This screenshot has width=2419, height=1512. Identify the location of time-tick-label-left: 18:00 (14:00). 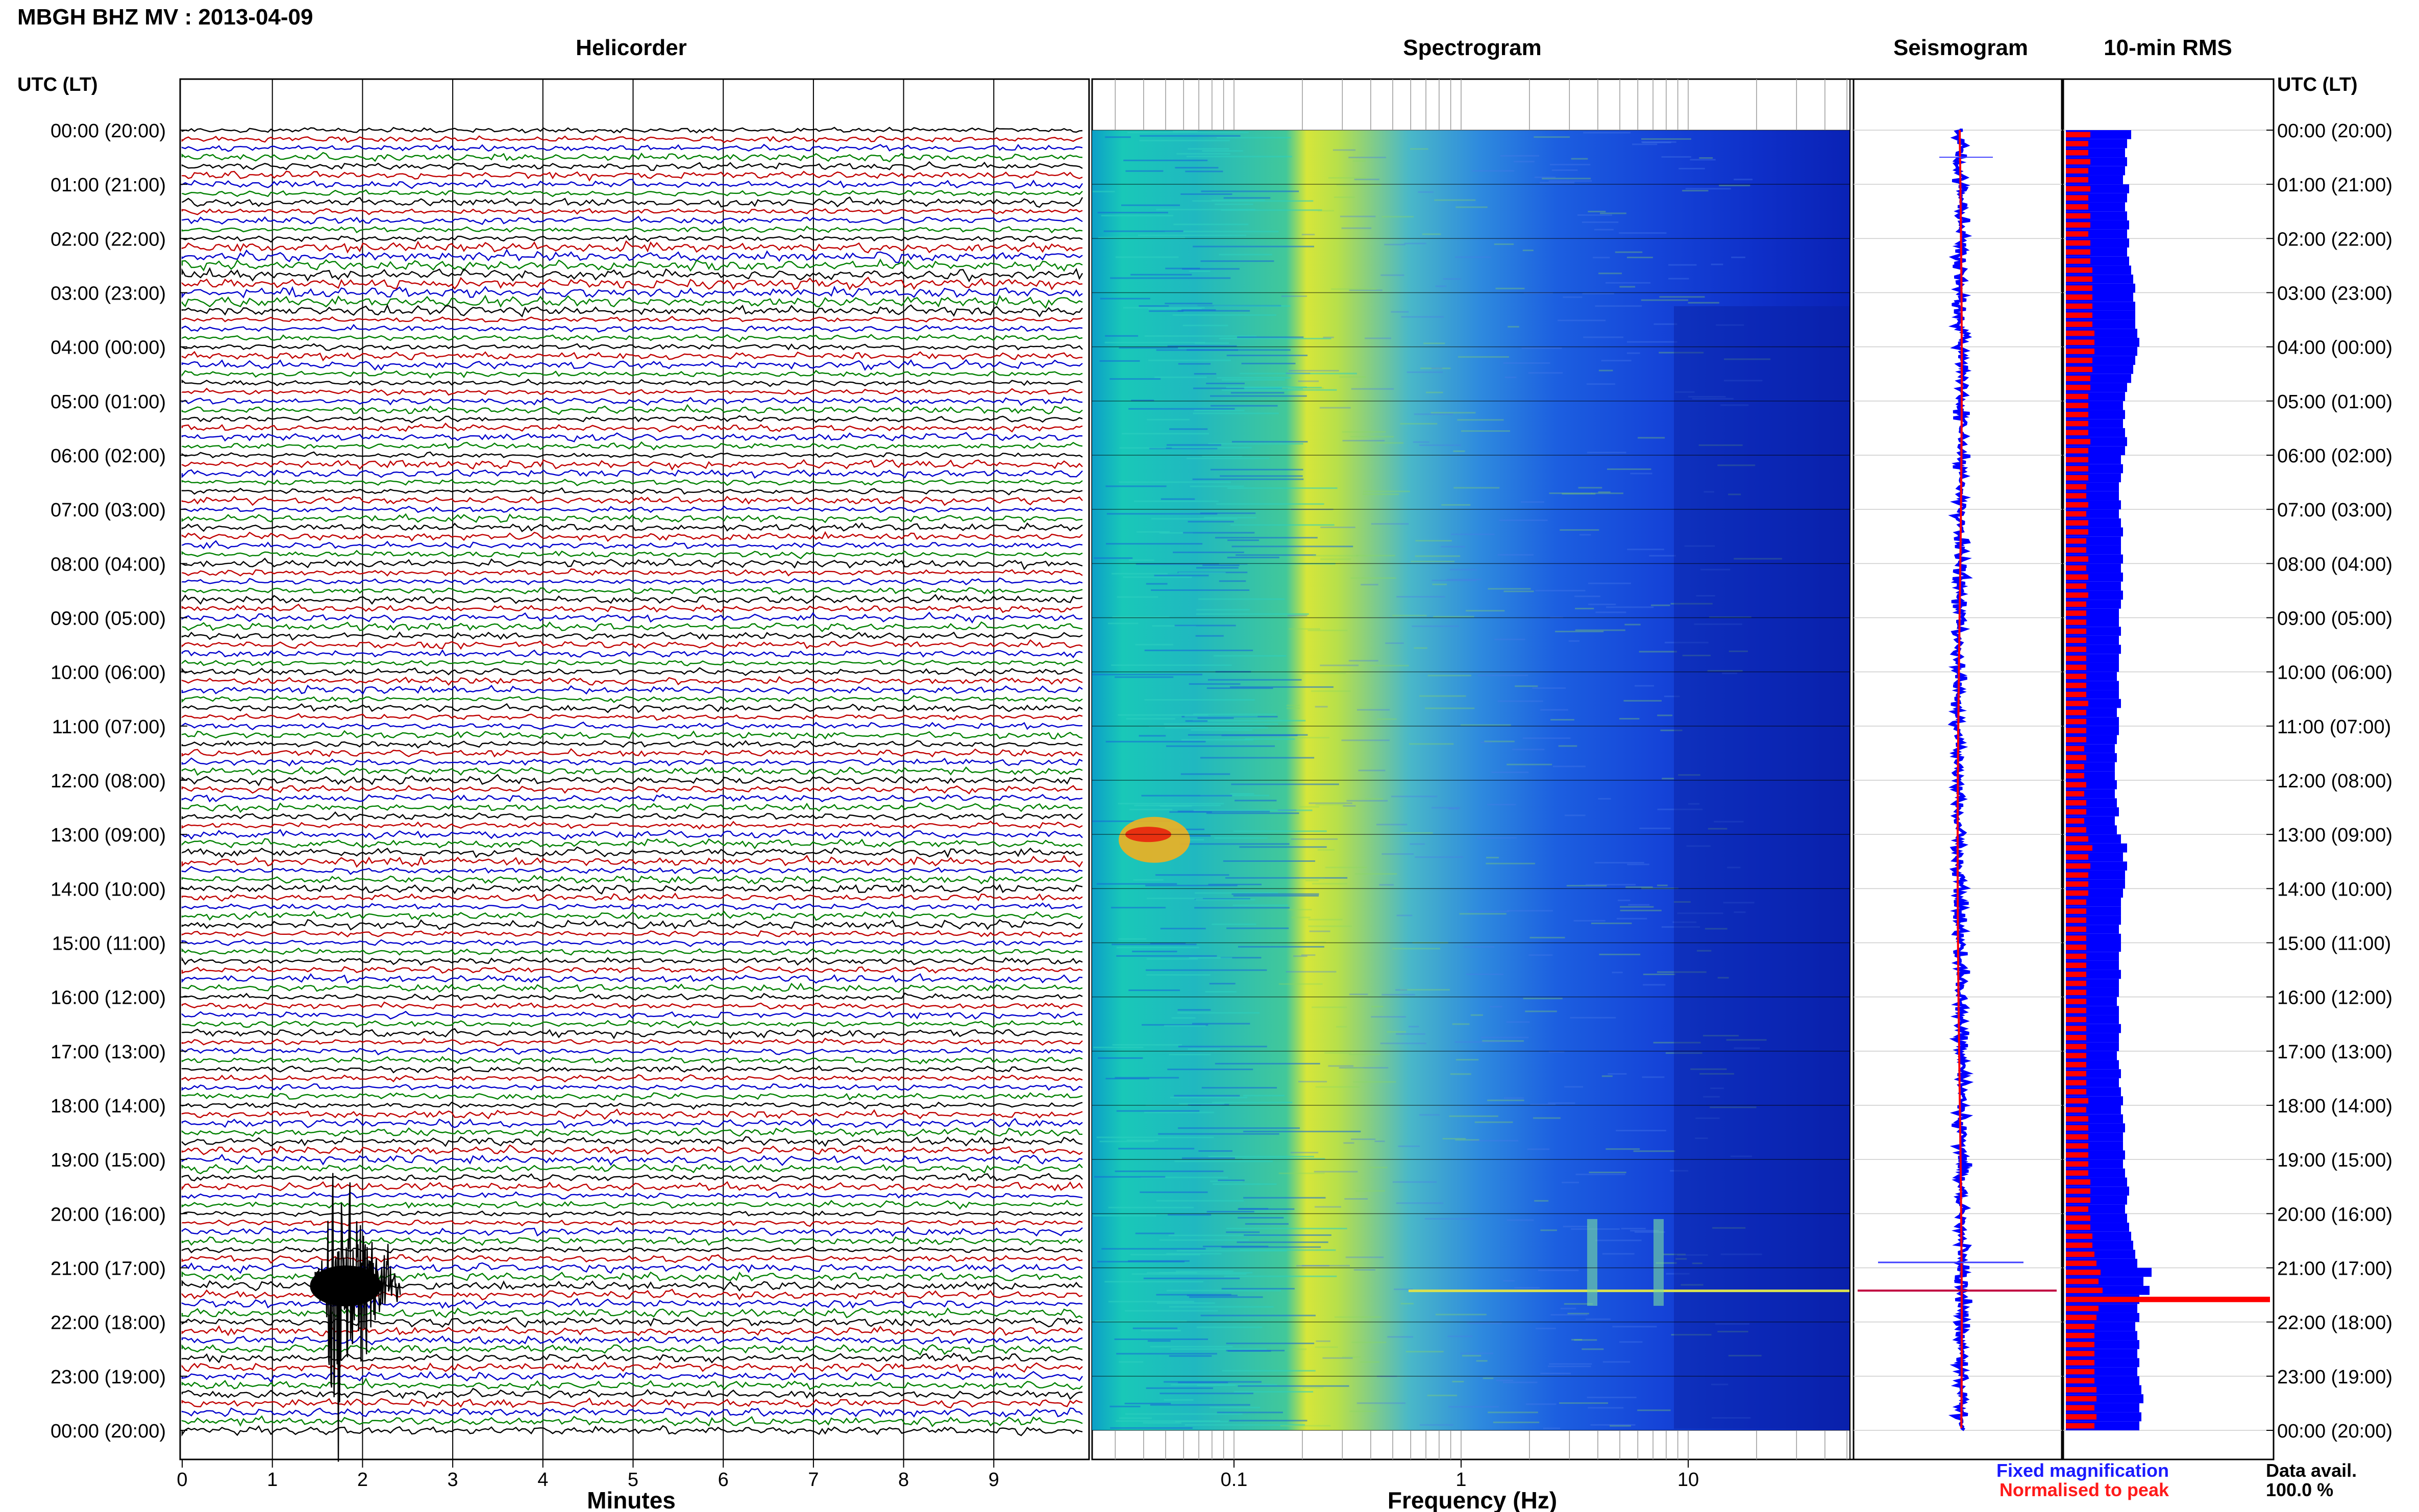
(108, 1106).